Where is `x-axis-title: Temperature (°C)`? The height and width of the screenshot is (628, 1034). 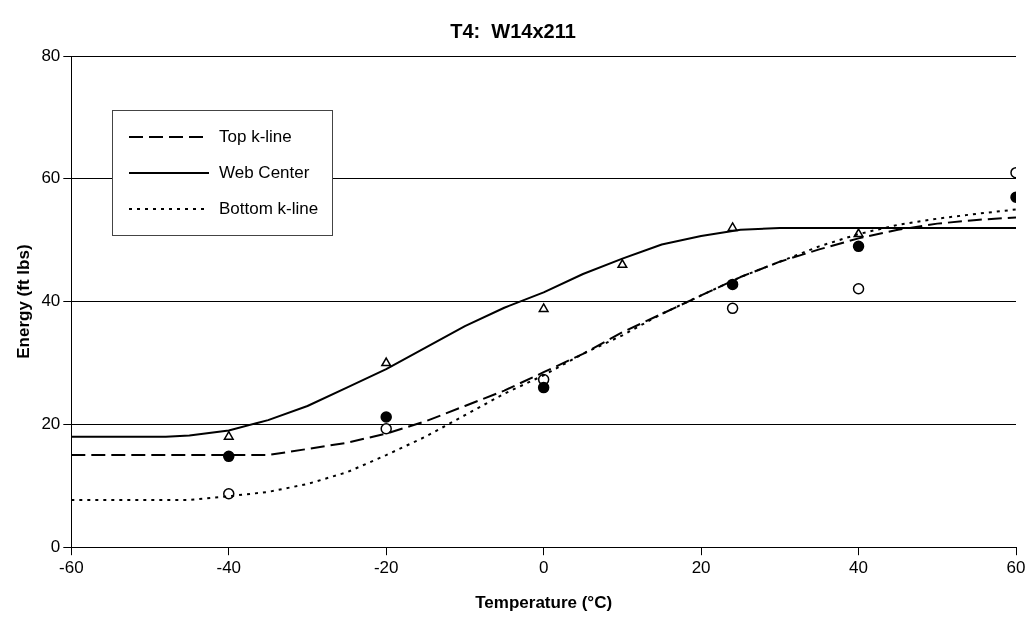
x-axis-title: Temperature (°C) is located at coordinates (544, 603).